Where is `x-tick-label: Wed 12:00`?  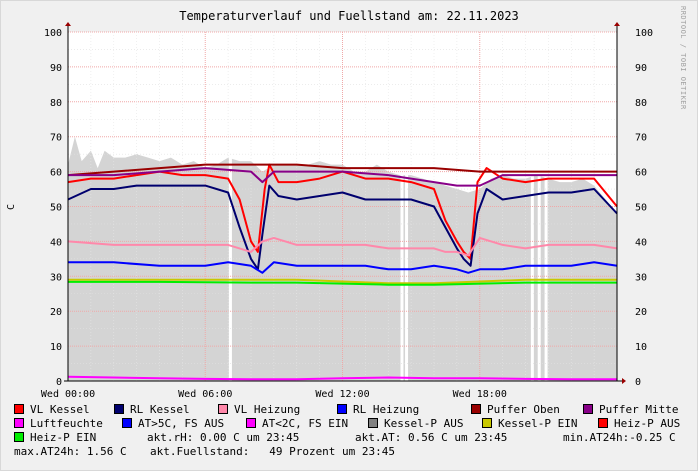 x-tick-label: Wed 12:00 is located at coordinates (342, 394).